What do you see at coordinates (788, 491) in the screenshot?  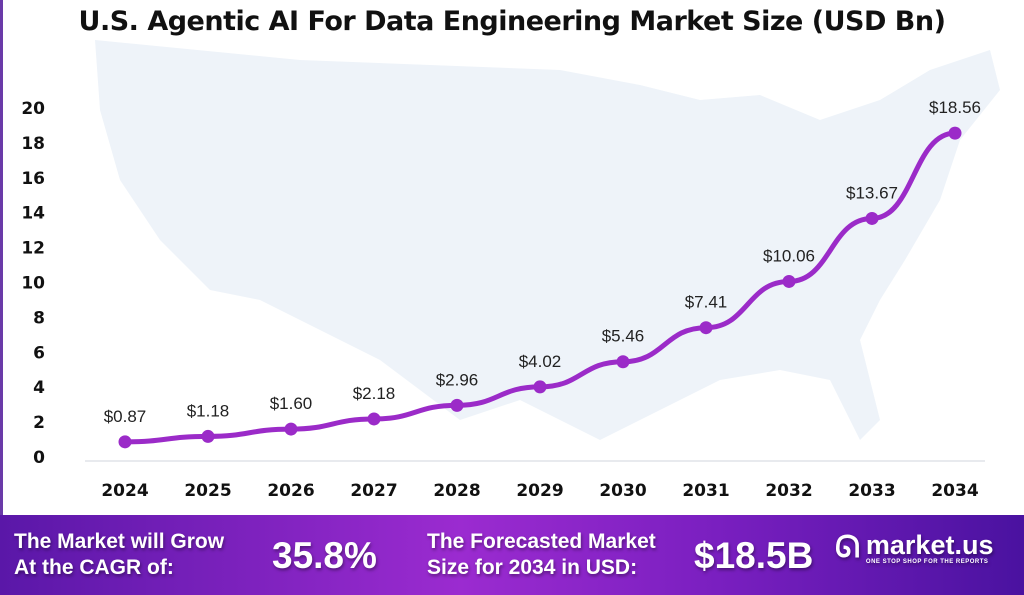 I see `x-tick-label: 2032` at bounding box center [788, 491].